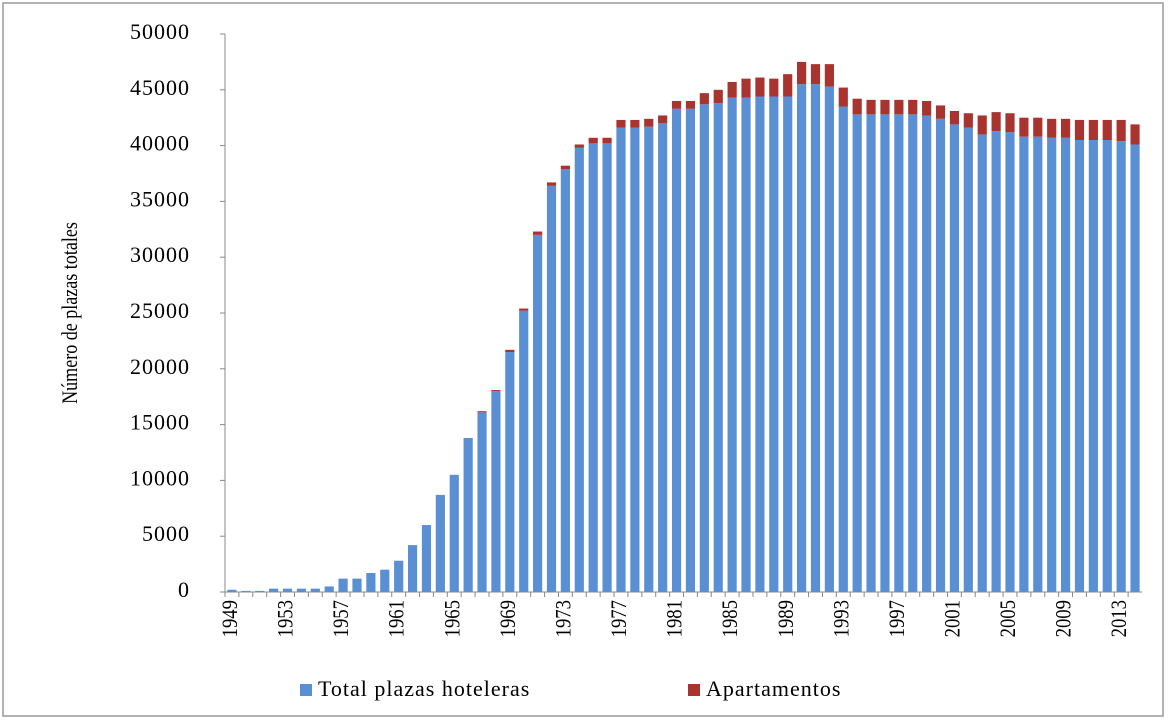 The image size is (1168, 720). What do you see at coordinates (160, 477) in the screenshot?
I see `y-tick-label: 10000` at bounding box center [160, 477].